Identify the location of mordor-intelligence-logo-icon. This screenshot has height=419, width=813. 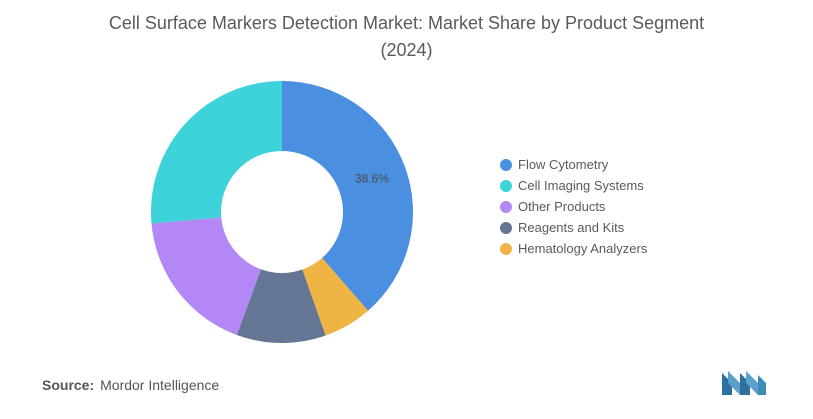
(744, 383).